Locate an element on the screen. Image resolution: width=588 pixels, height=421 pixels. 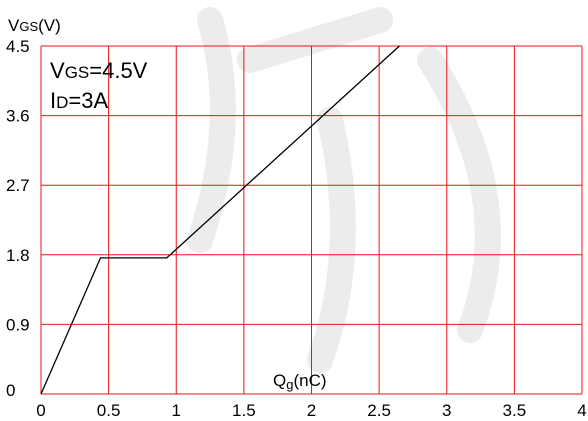
annotation-vgs-main: V is located at coordinates (57, 70).